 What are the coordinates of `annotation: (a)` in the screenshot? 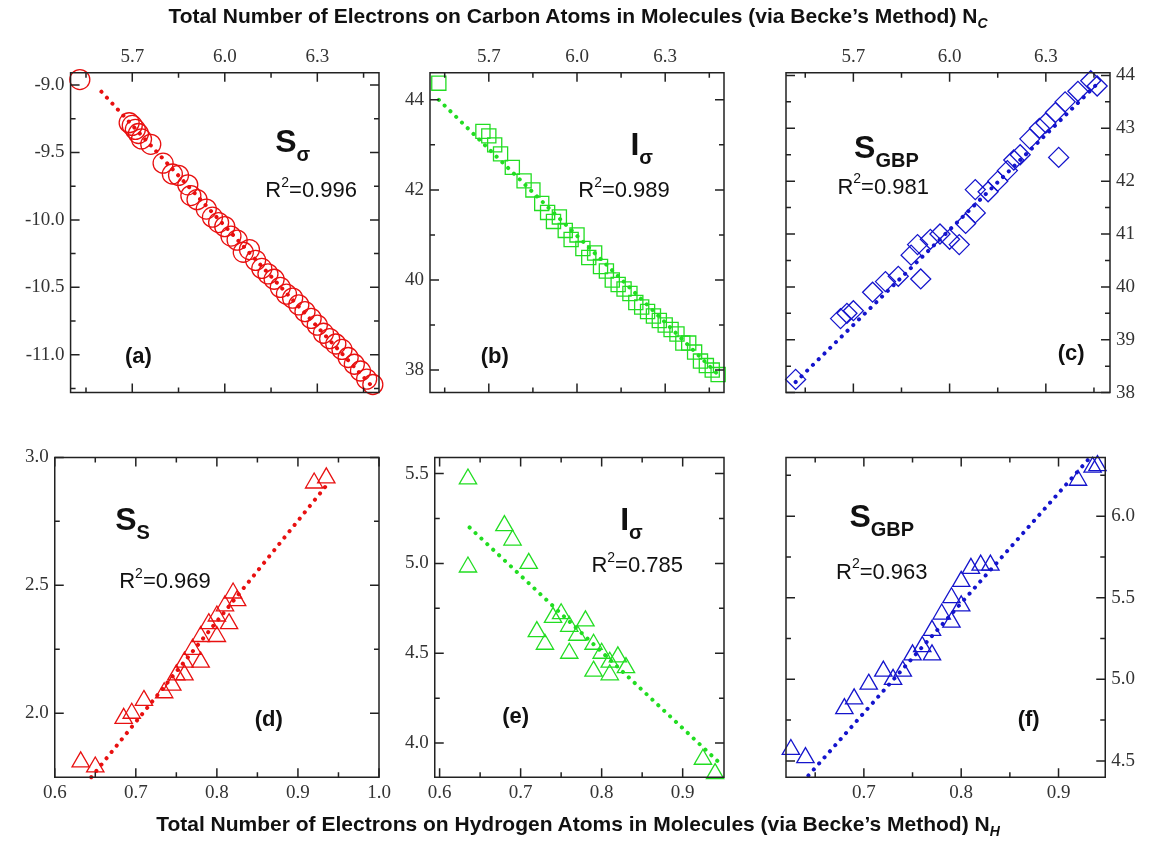 It's located at (138, 356).